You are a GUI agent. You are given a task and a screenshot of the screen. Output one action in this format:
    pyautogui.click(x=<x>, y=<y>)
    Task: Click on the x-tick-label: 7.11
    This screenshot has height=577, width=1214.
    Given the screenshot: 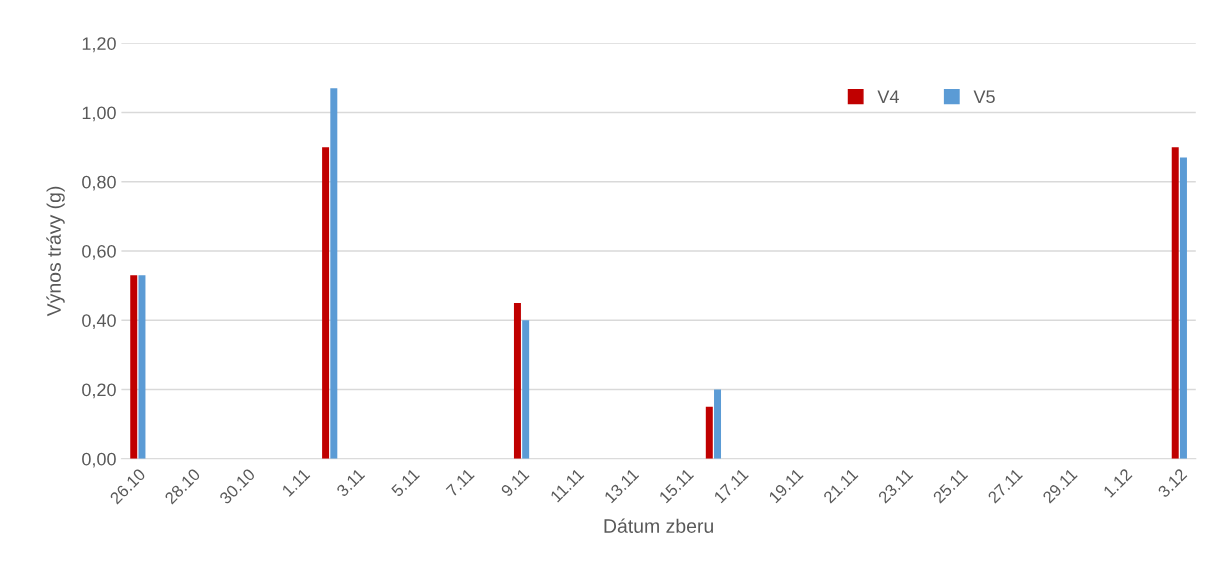 What is the action you would take?
    pyautogui.click(x=460, y=483)
    